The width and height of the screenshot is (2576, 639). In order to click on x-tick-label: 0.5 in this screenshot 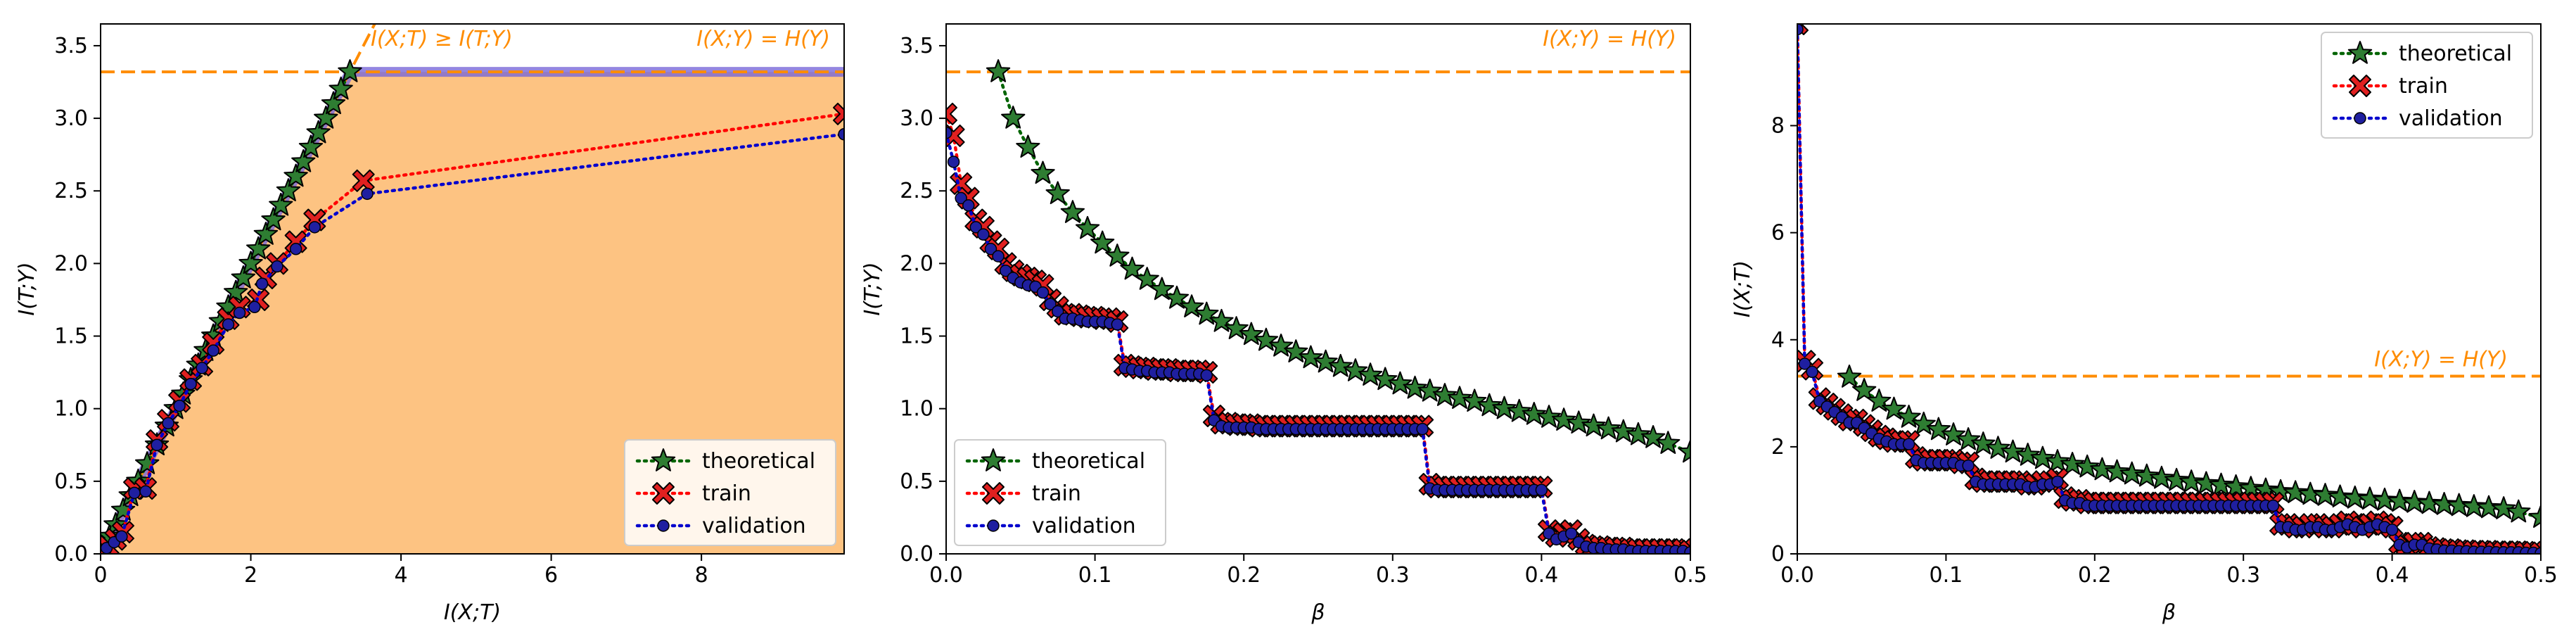, I will do `click(2541, 575)`.